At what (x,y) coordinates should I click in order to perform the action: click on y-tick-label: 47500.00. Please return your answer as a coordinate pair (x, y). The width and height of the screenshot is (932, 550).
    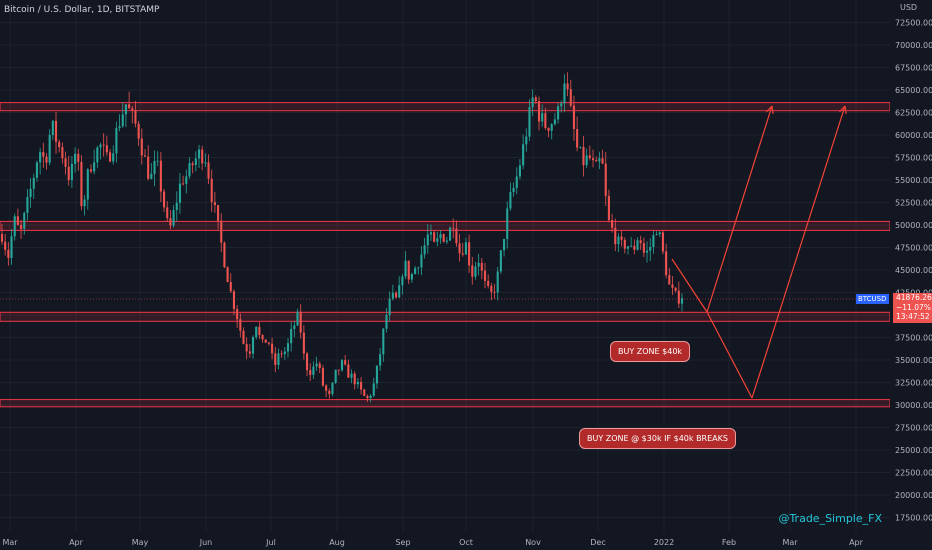
    Looking at the image, I should click on (913, 248).